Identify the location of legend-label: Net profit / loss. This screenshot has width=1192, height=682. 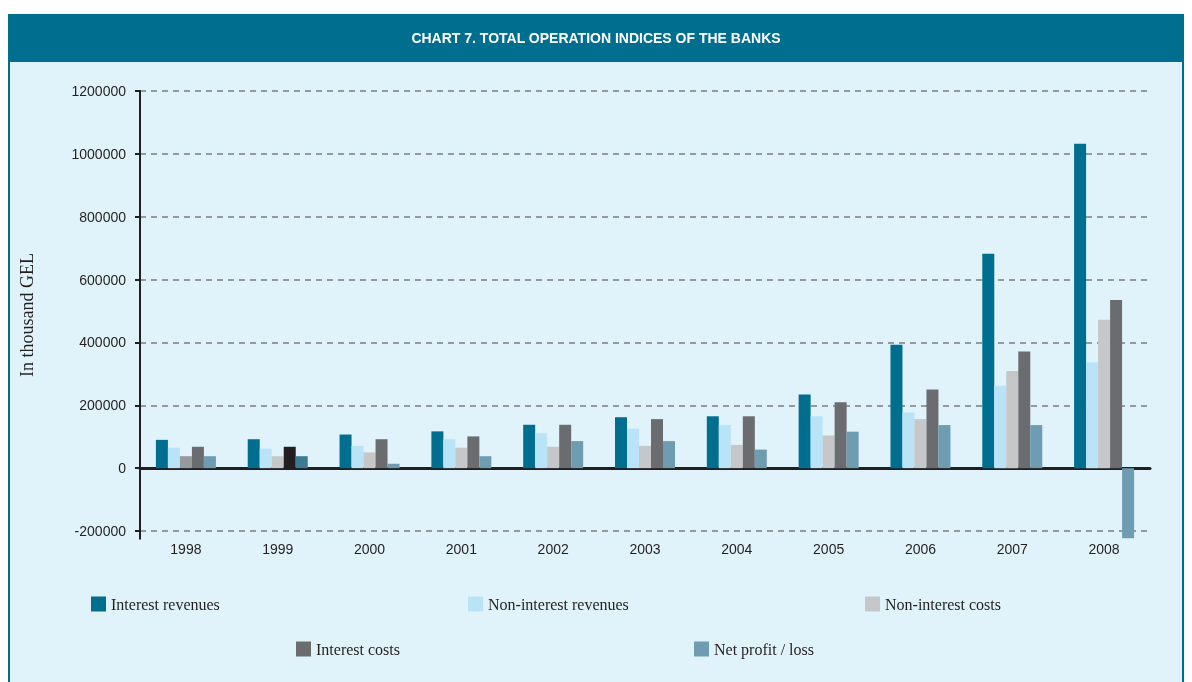
(764, 649).